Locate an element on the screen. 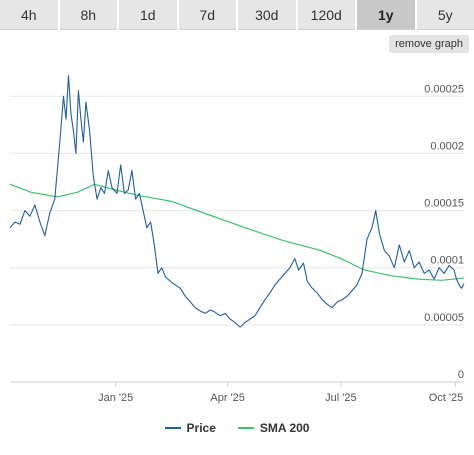 The width and height of the screenshot is (474, 455). y-tick-label: 0 is located at coordinates (461, 375).